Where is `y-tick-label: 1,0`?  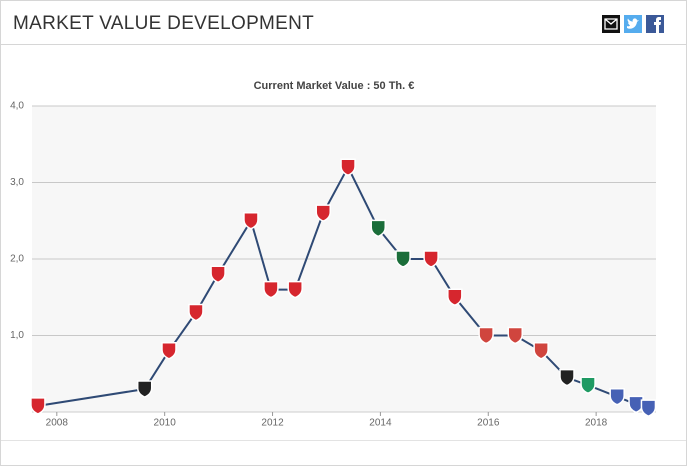 y-tick-label: 1,0 is located at coordinates (17, 335).